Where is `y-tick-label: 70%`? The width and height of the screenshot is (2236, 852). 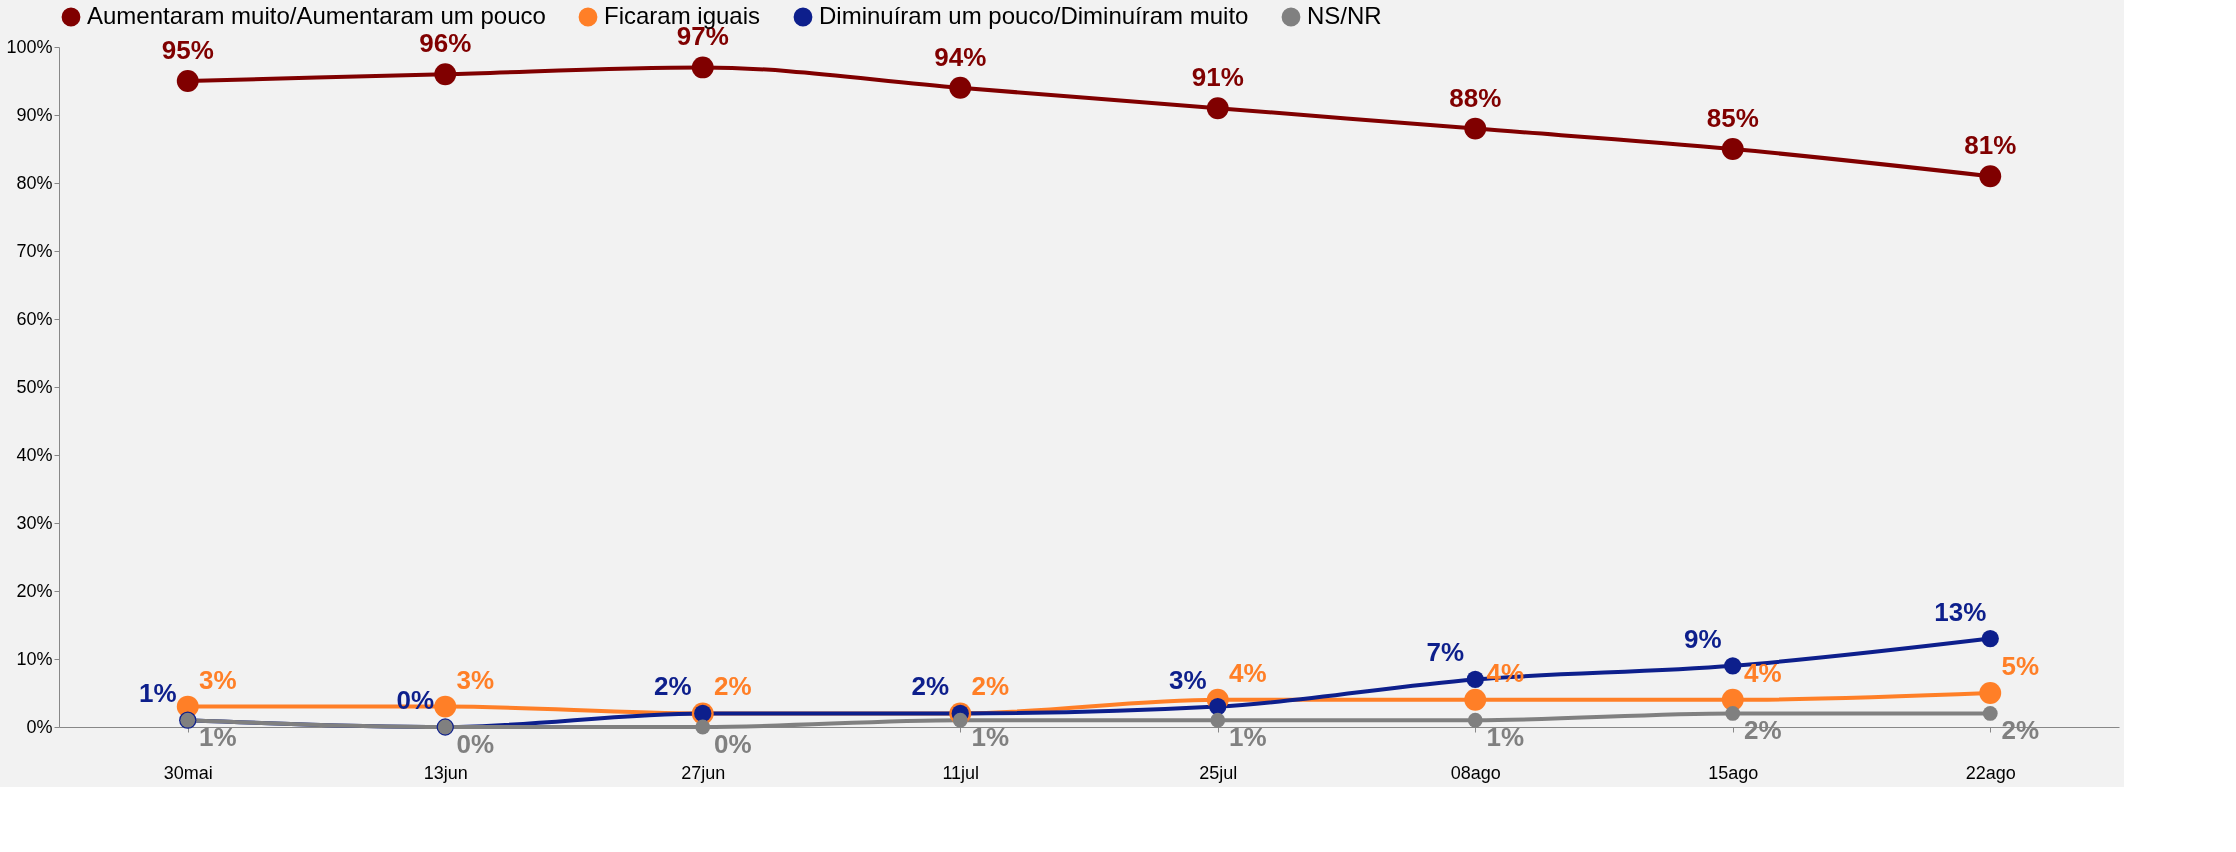
y-tick-label: 70% is located at coordinates (34, 250).